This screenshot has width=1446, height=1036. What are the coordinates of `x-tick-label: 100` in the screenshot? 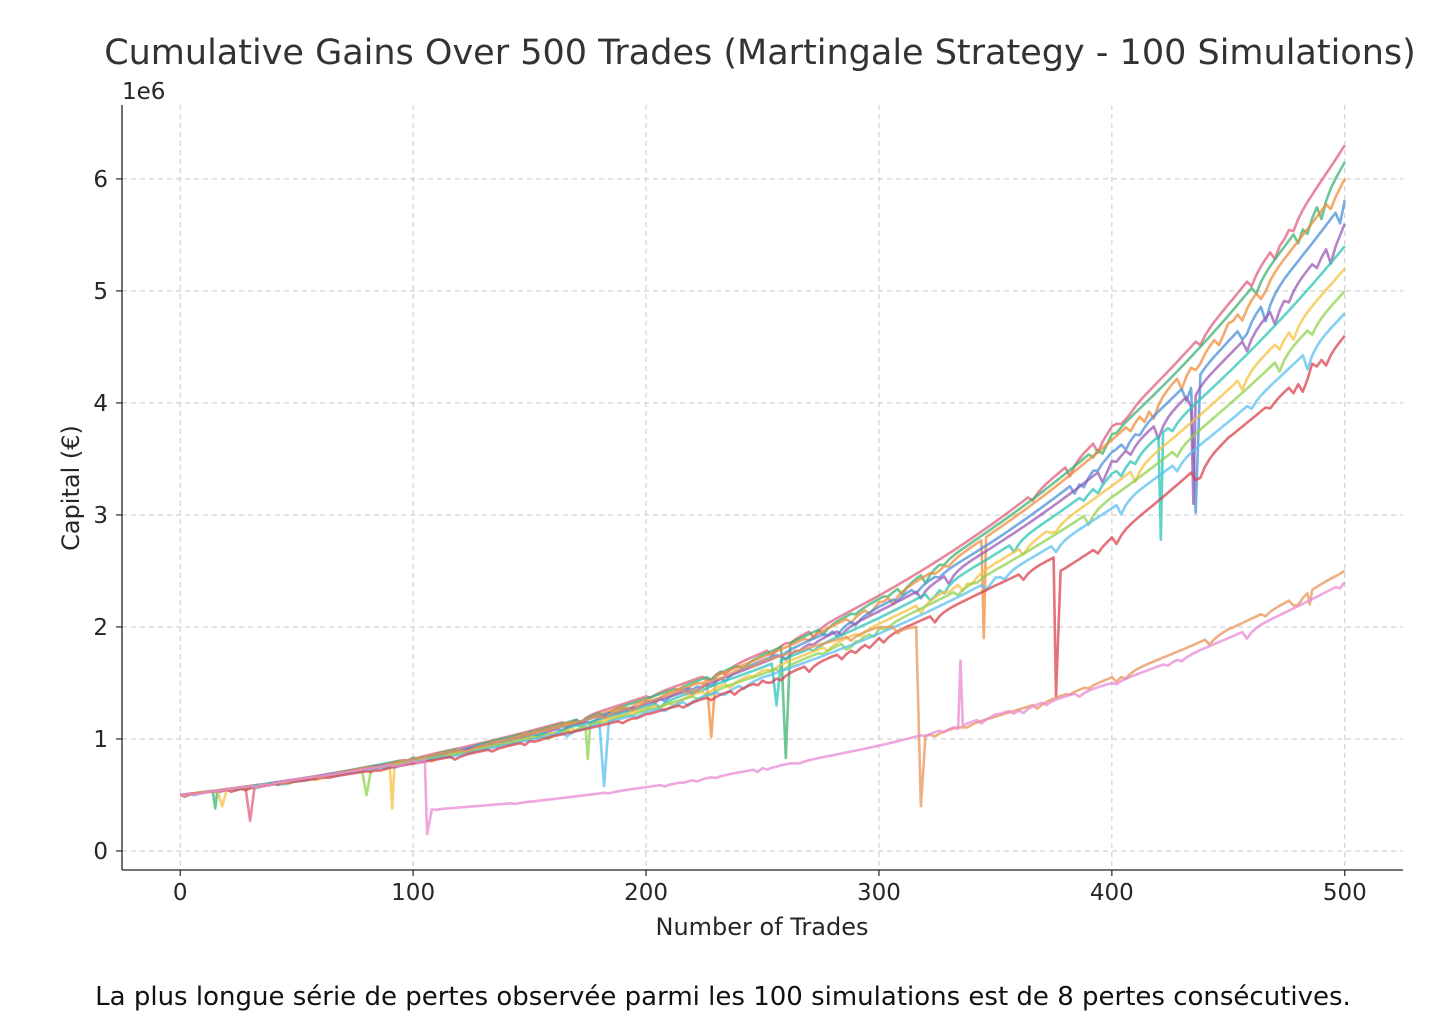 It's located at (413, 893).